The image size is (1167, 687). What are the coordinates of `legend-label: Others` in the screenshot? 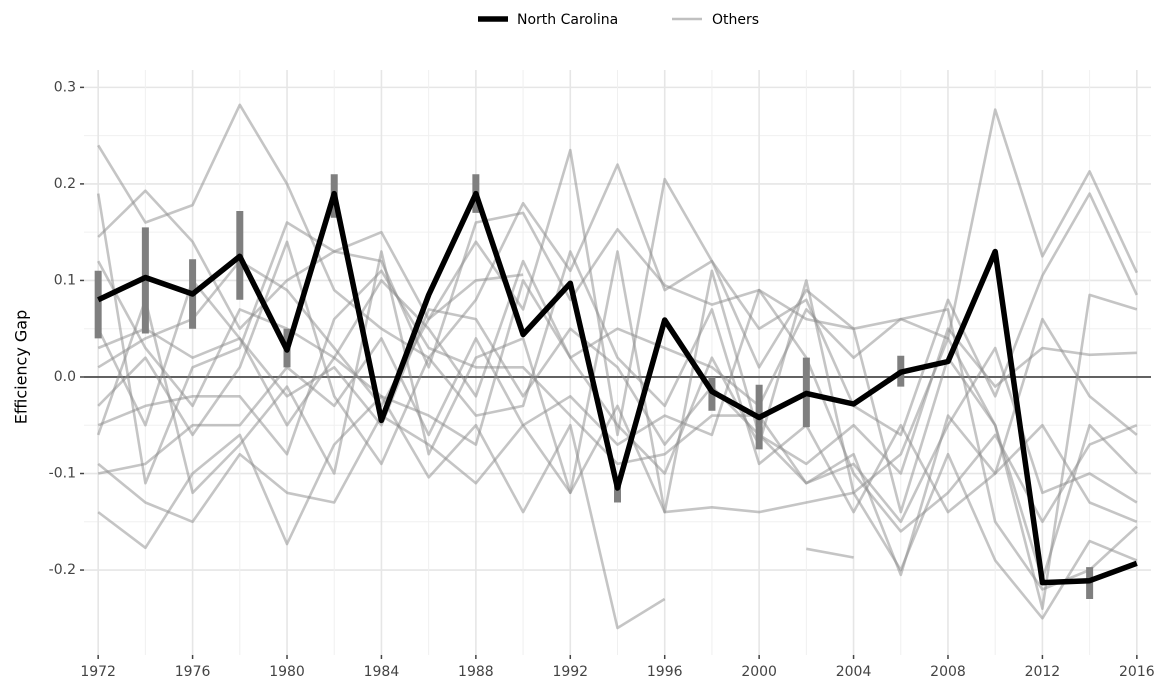 It's located at (735, 20).